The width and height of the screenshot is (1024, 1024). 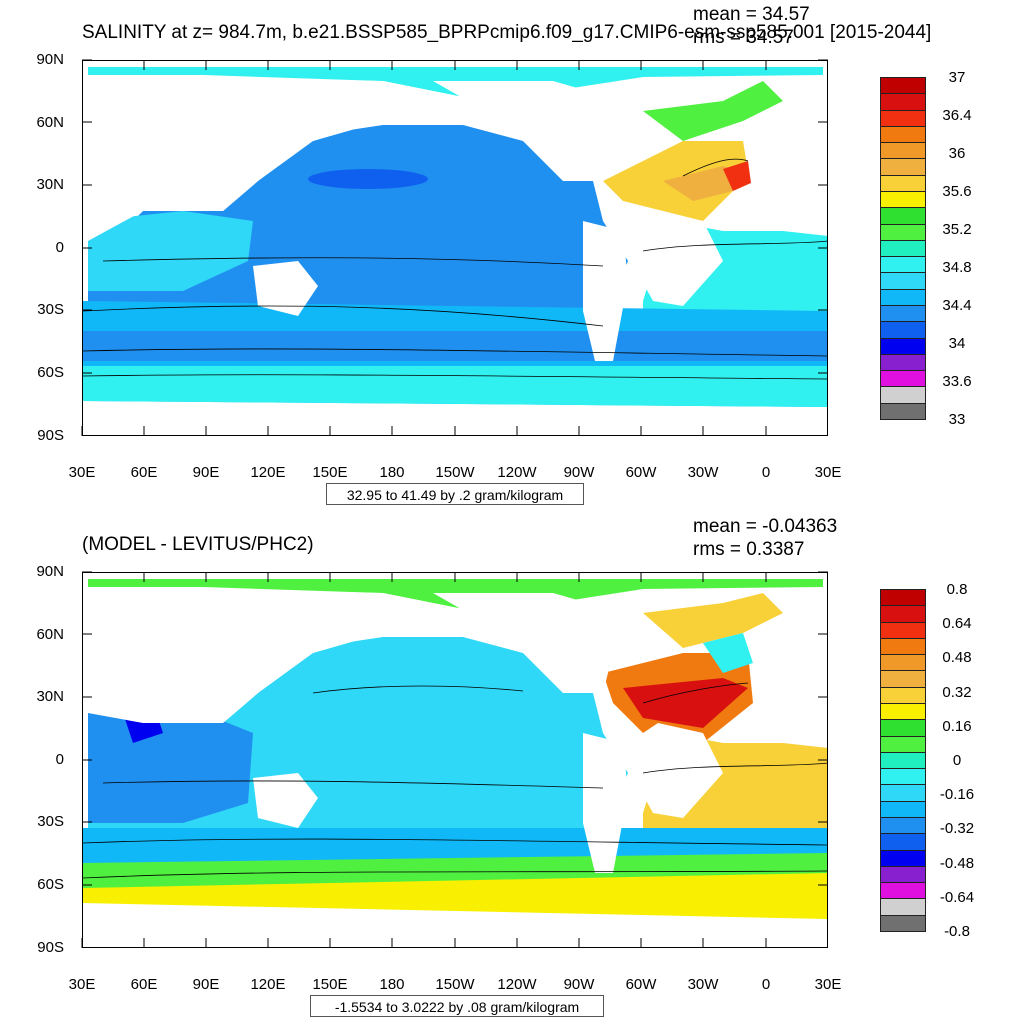 I want to click on north-atlantic-core, so click(x=703, y=183).